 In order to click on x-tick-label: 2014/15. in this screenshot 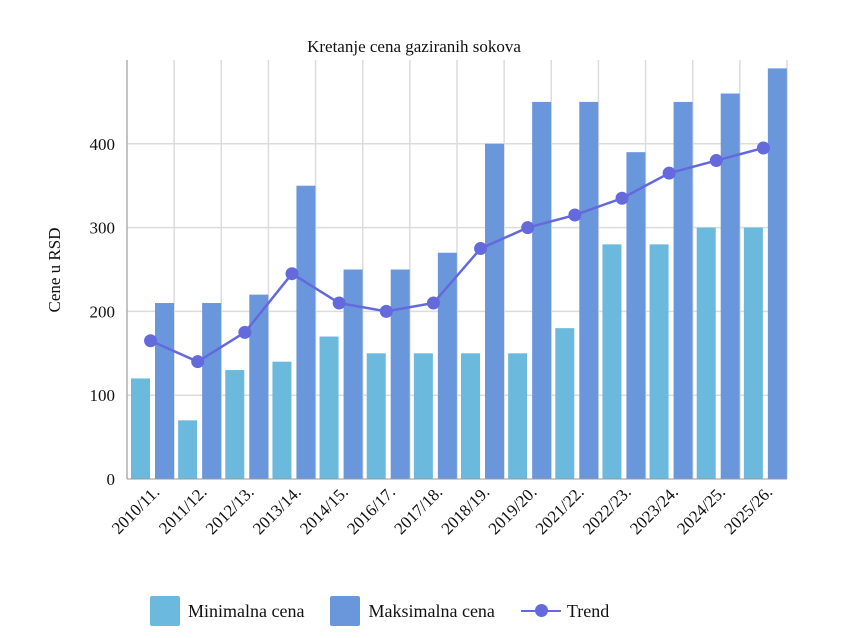, I will do `click(324, 510)`.